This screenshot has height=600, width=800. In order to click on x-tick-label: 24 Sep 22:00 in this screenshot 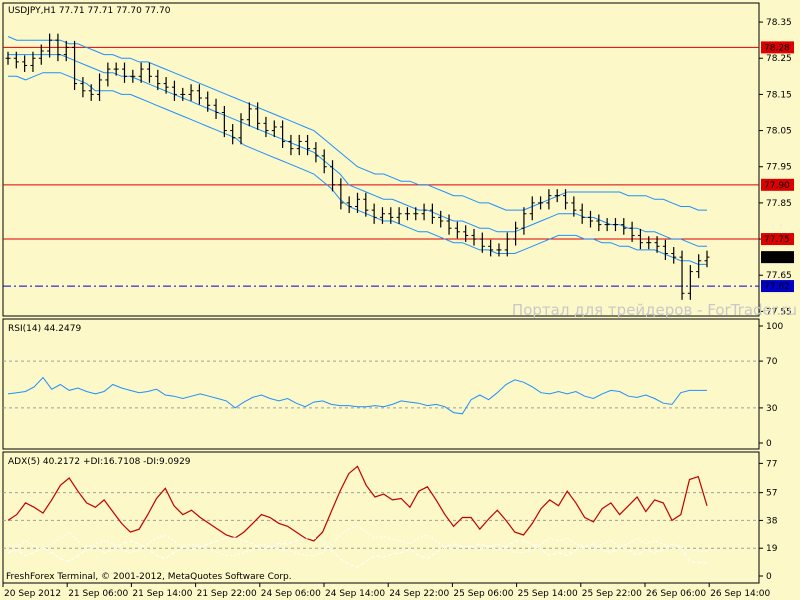, I will do `click(419, 594)`.